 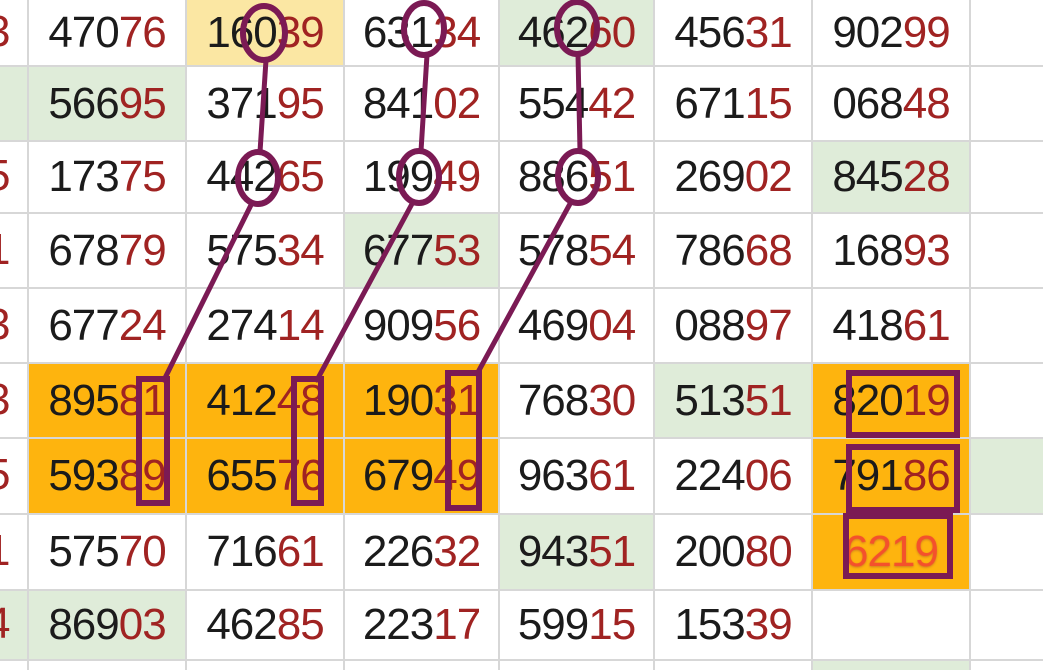 What do you see at coordinates (13, 325) in the screenshot?
I see `grid-cell-r5c0: 3` at bounding box center [13, 325].